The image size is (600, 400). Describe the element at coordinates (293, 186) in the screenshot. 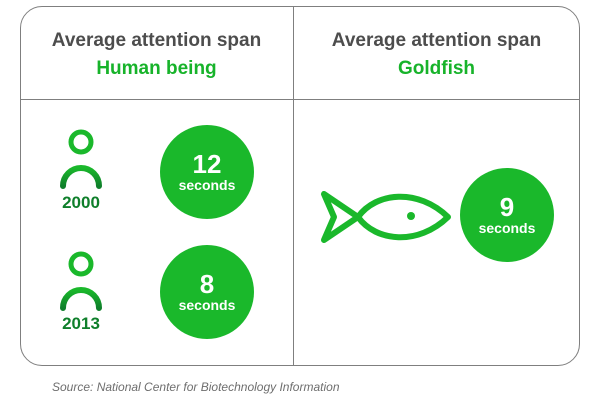

I see `vertical-divider` at that location.